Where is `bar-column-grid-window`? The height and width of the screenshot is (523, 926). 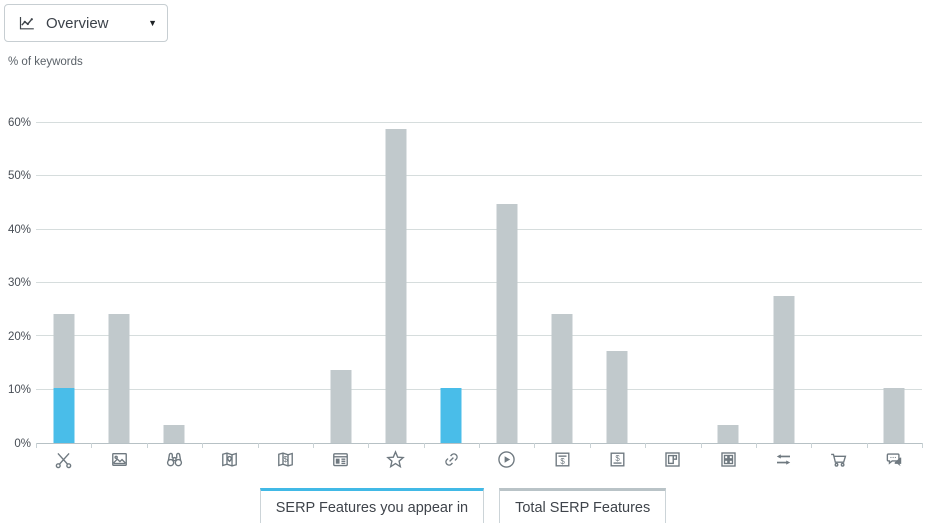 bar-column-grid-window is located at coordinates (728, 283).